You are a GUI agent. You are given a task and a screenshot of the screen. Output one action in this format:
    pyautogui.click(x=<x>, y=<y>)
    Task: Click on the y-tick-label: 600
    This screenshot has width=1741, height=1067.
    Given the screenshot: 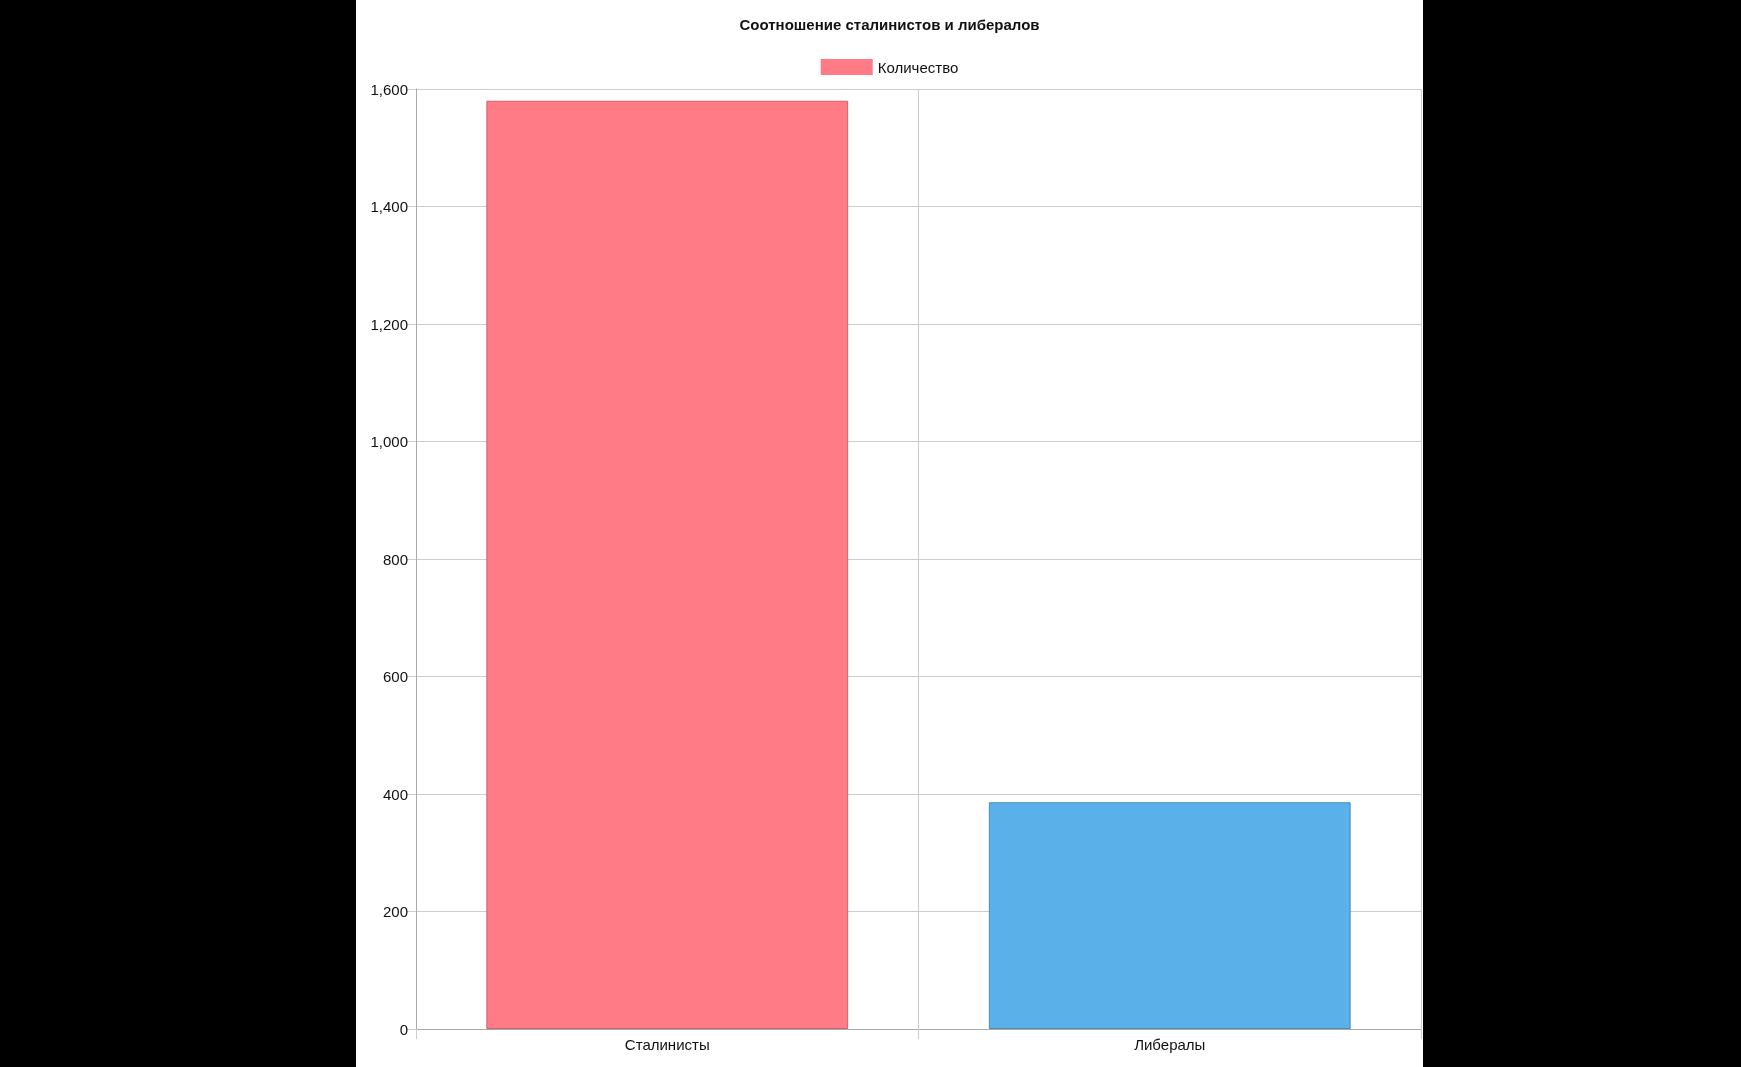 What is the action you would take?
    pyautogui.click(x=395, y=676)
    